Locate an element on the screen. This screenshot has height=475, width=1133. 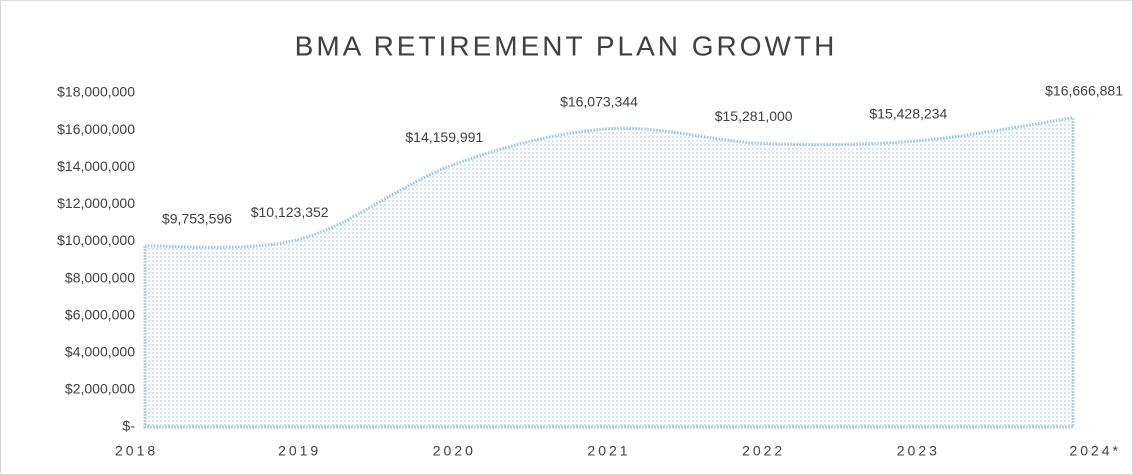
x-tick-label: 2023 is located at coordinates (918, 451).